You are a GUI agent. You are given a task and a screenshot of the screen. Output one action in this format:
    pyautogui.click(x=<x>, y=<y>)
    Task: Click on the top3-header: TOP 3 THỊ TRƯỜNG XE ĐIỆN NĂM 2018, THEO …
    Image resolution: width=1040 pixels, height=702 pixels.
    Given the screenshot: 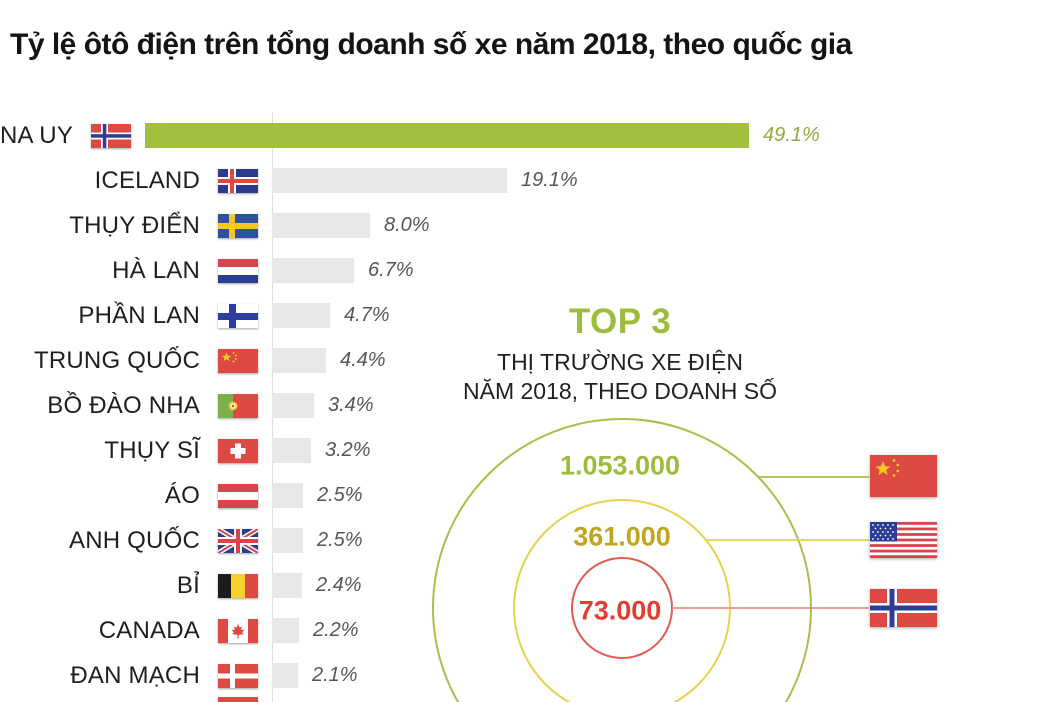 What is the action you would take?
    pyautogui.click(x=620, y=354)
    